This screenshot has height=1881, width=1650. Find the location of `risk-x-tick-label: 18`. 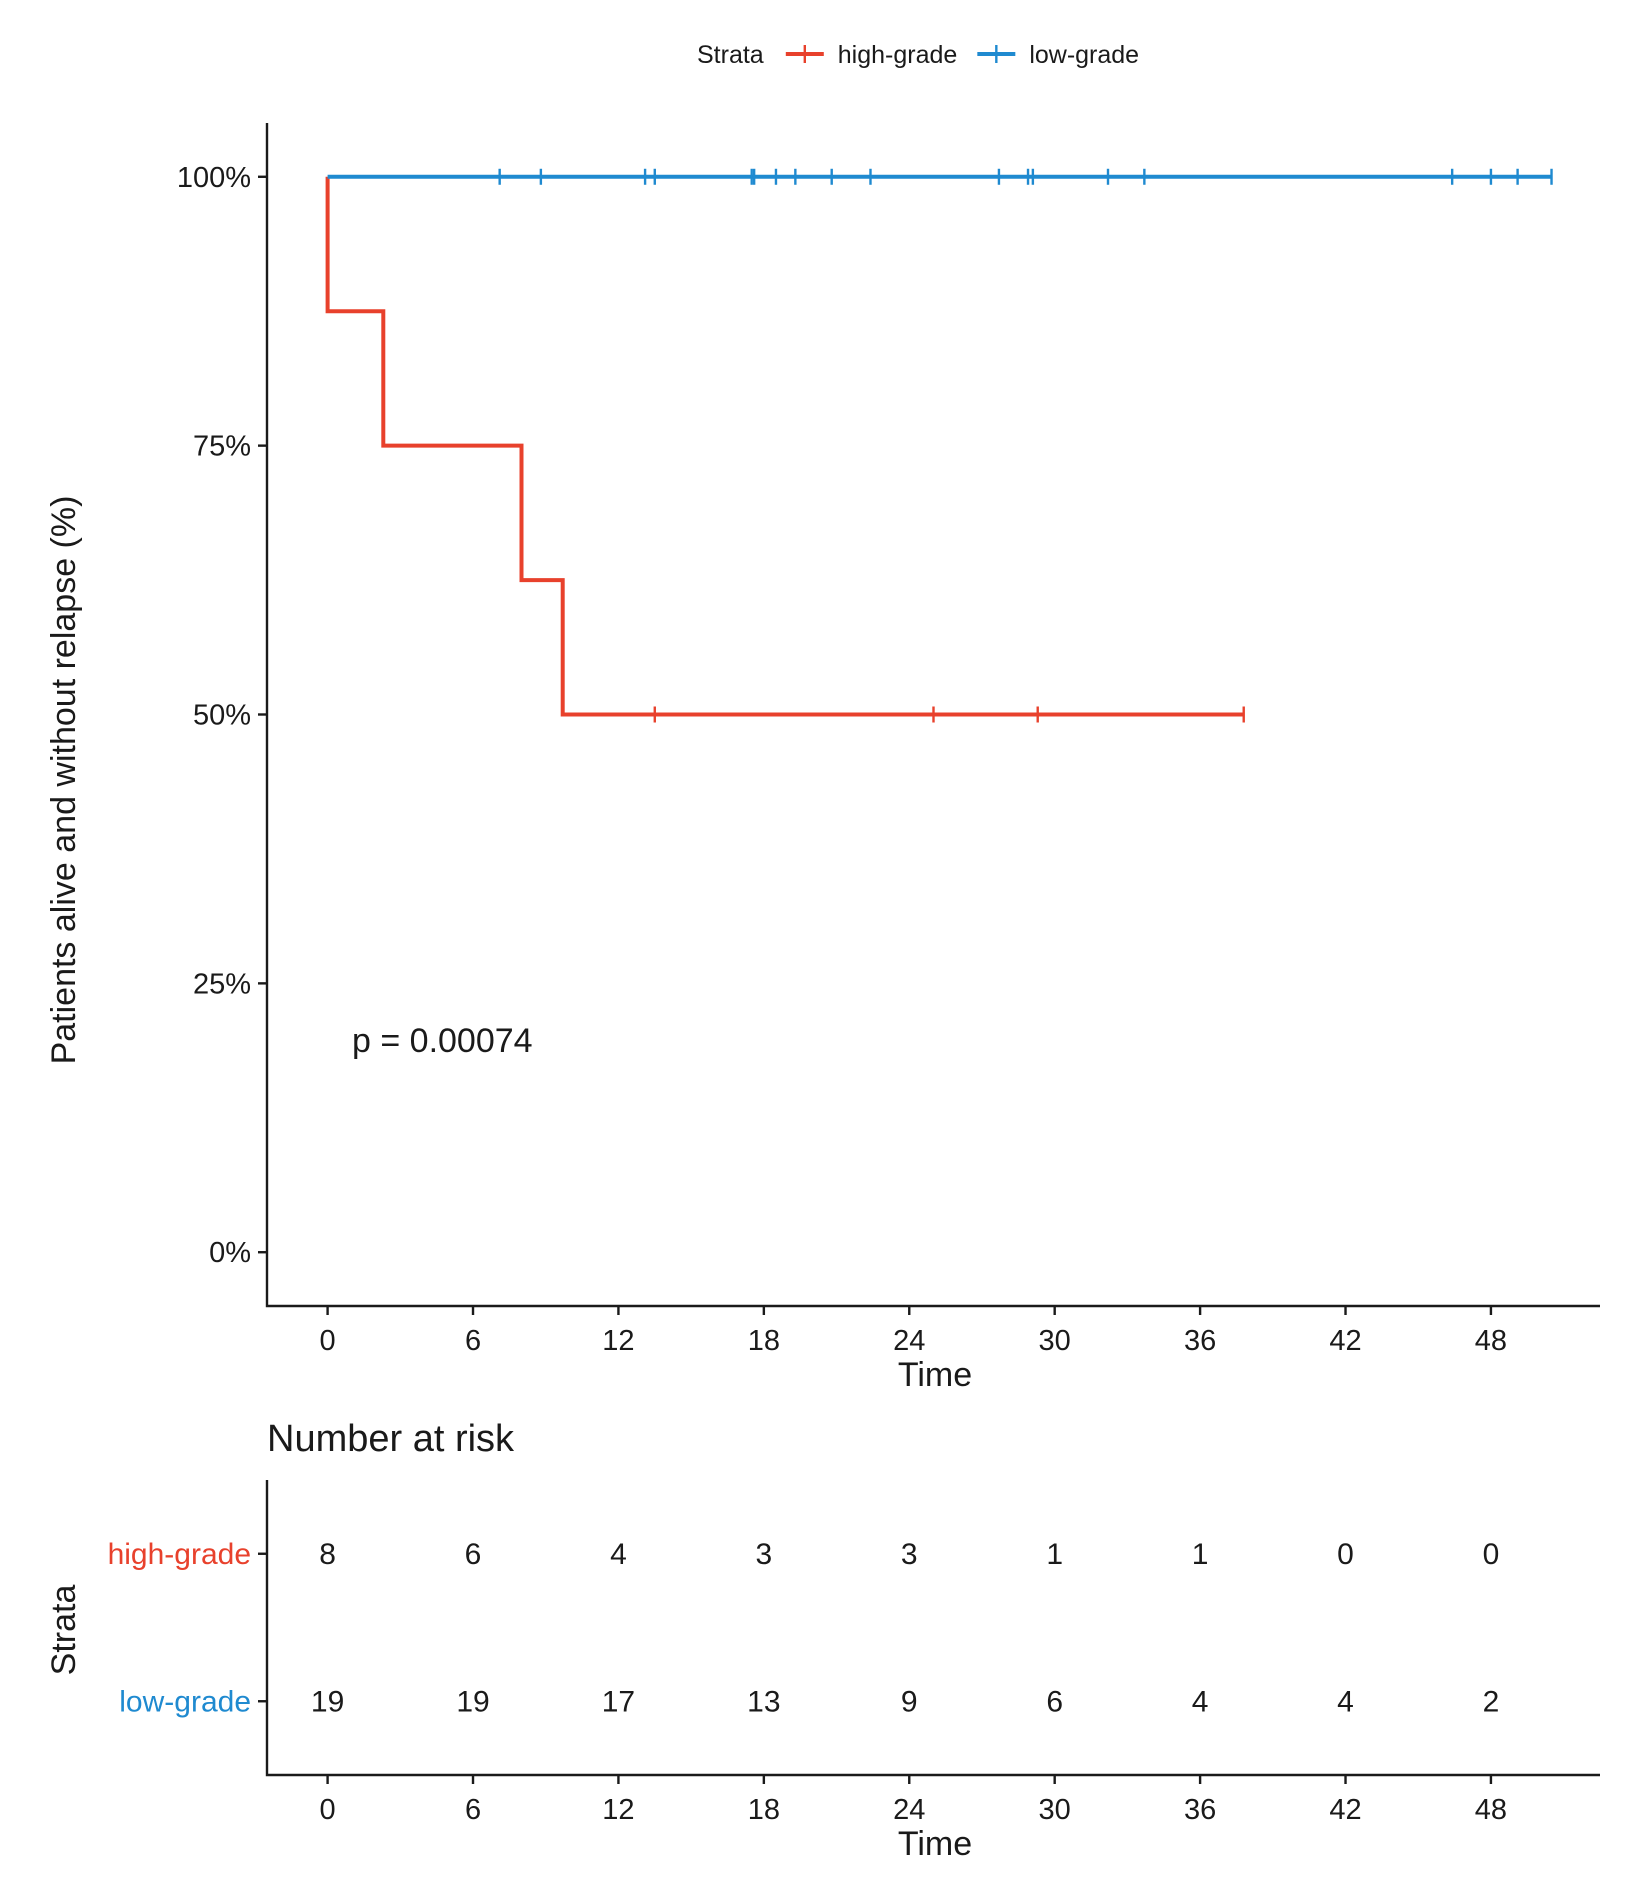

risk-x-tick-label: 18 is located at coordinates (764, 1810).